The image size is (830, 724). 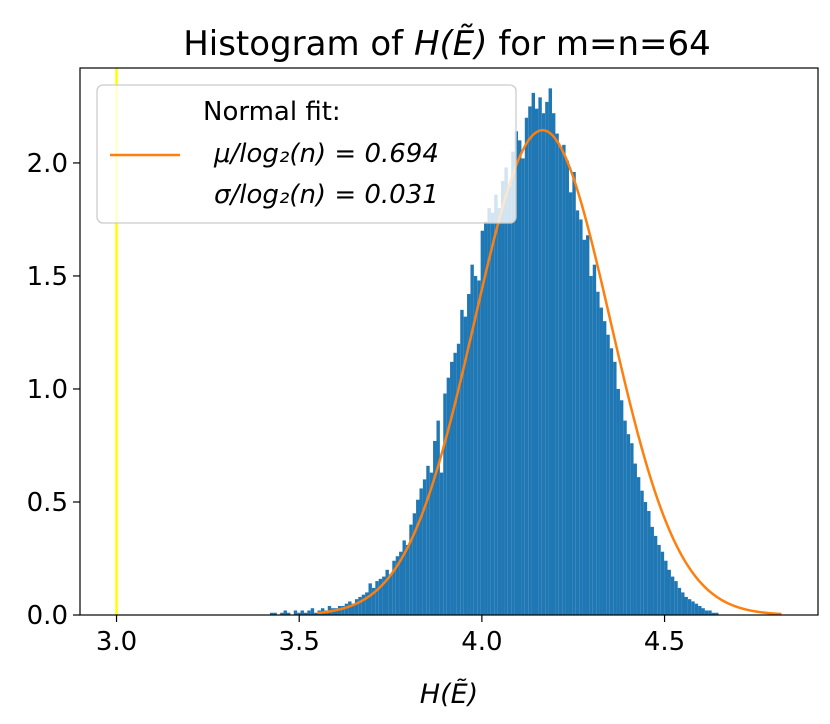 What do you see at coordinates (272, 112) in the screenshot?
I see `legend-label-title: Normal fit:` at bounding box center [272, 112].